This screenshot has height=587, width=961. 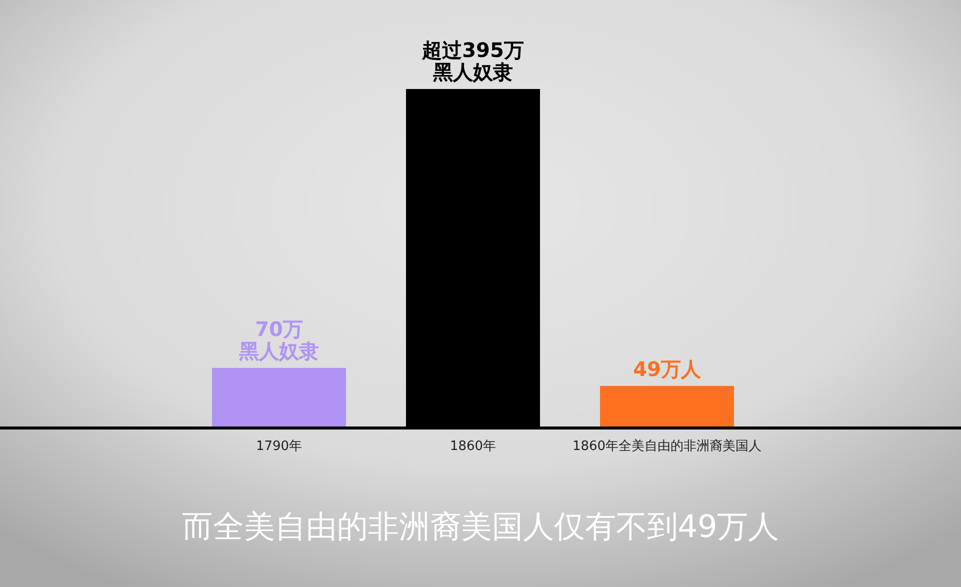 What do you see at coordinates (473, 446) in the screenshot?
I see `x-tick-label: 1860年` at bounding box center [473, 446].